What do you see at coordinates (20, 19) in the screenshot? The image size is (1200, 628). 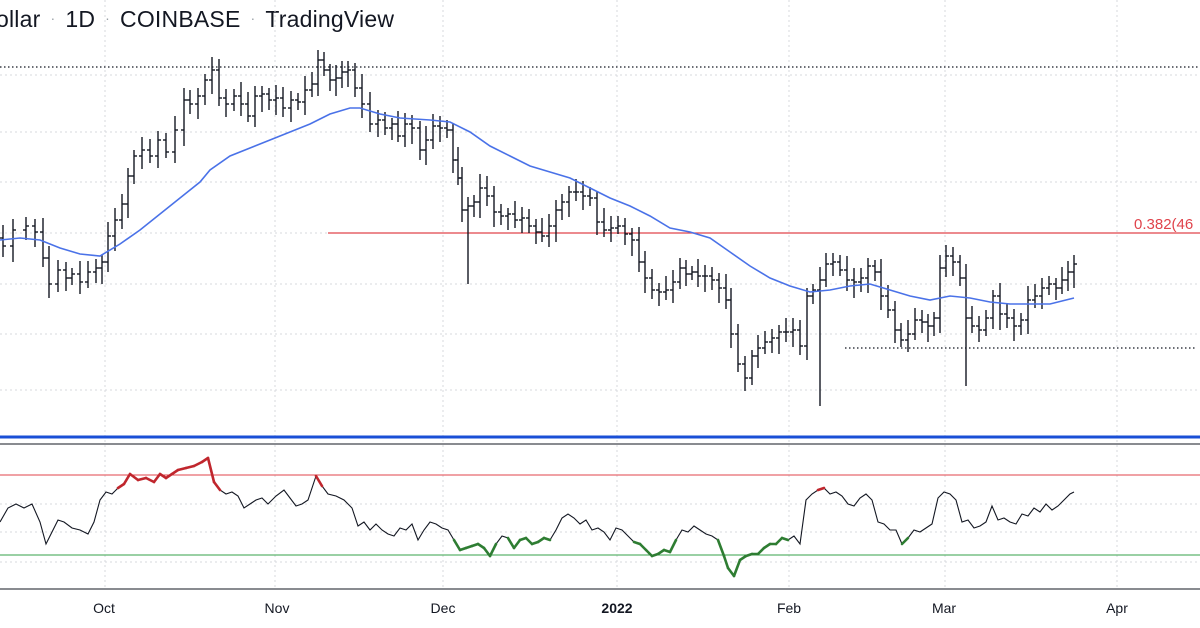 I see `symbol-fragment: ollar` at bounding box center [20, 19].